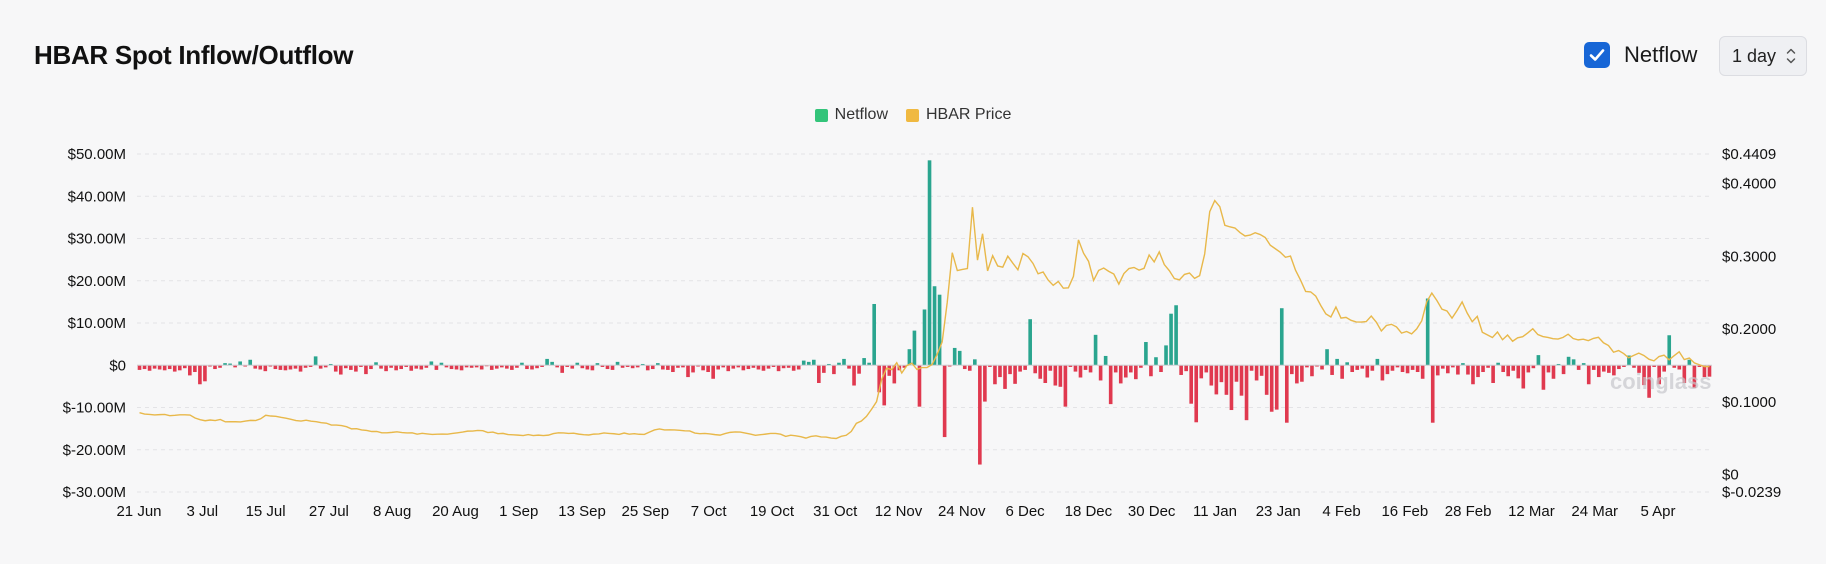  What do you see at coordinates (1749, 329) in the screenshot?
I see `y-right-tick-label: $0.2000` at bounding box center [1749, 329].